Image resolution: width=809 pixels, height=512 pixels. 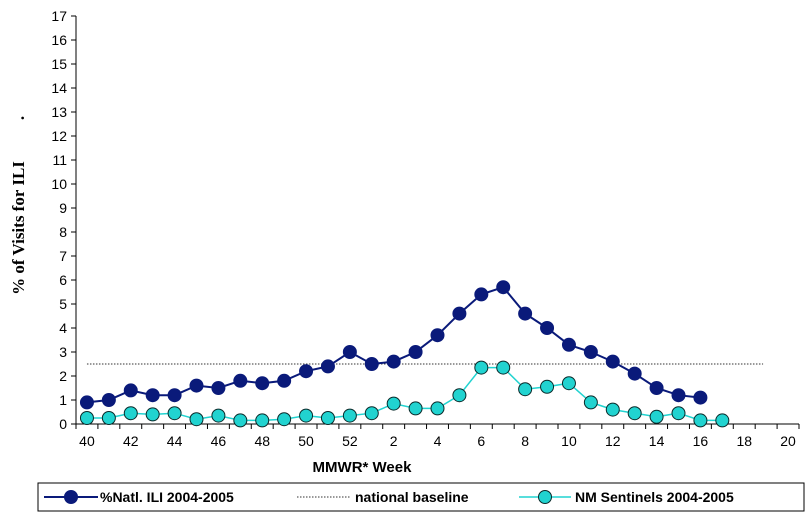 What do you see at coordinates (63, 256) in the screenshot?
I see `y-tick-label: 7` at bounding box center [63, 256].